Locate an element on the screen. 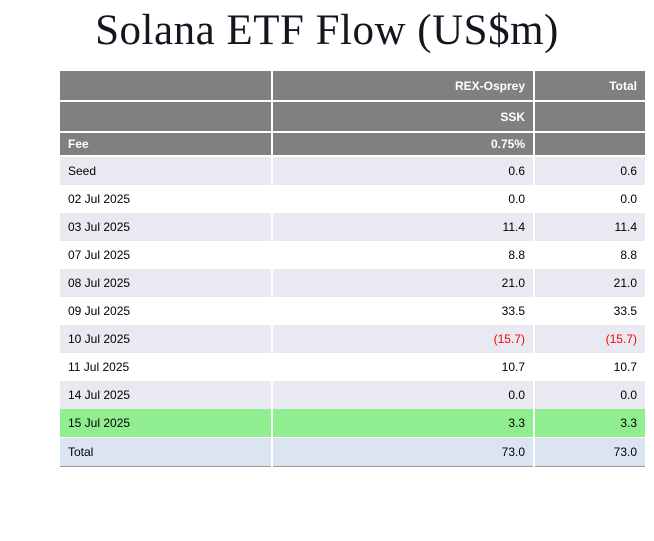 The width and height of the screenshot is (654, 541). rex-osprey-value: 10.7 is located at coordinates (403, 367).